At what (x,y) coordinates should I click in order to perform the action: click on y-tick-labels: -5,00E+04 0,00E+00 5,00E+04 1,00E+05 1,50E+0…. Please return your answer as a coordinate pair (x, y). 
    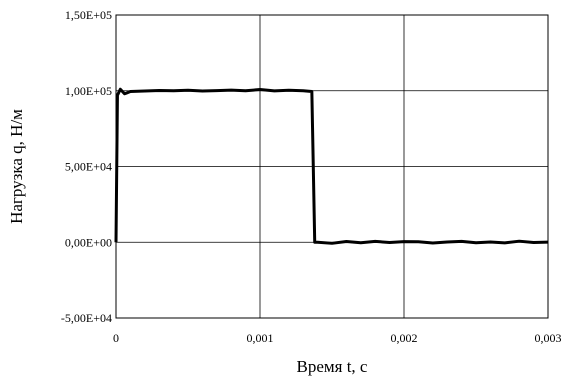
    Looking at the image, I should click on (86, 166).